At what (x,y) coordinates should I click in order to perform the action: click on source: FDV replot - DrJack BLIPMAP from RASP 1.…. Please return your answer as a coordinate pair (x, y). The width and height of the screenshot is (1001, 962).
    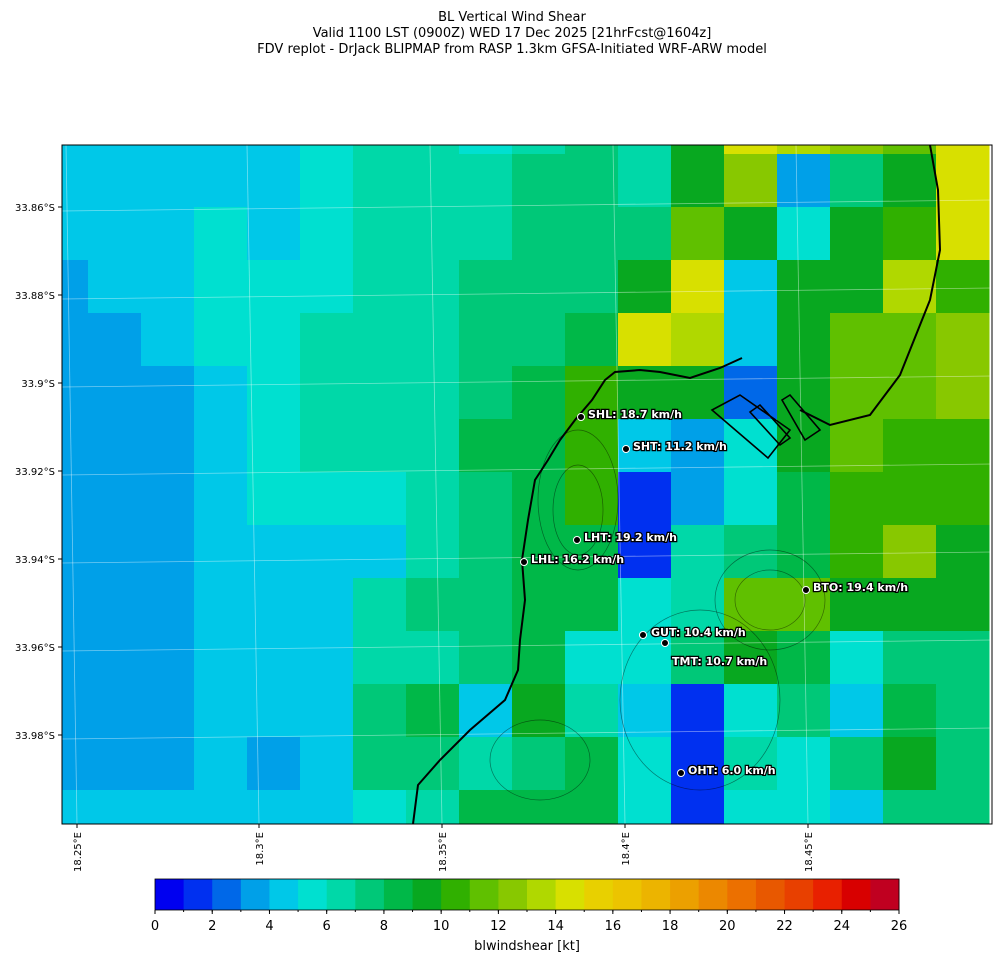
    Looking at the image, I should click on (512, 49).